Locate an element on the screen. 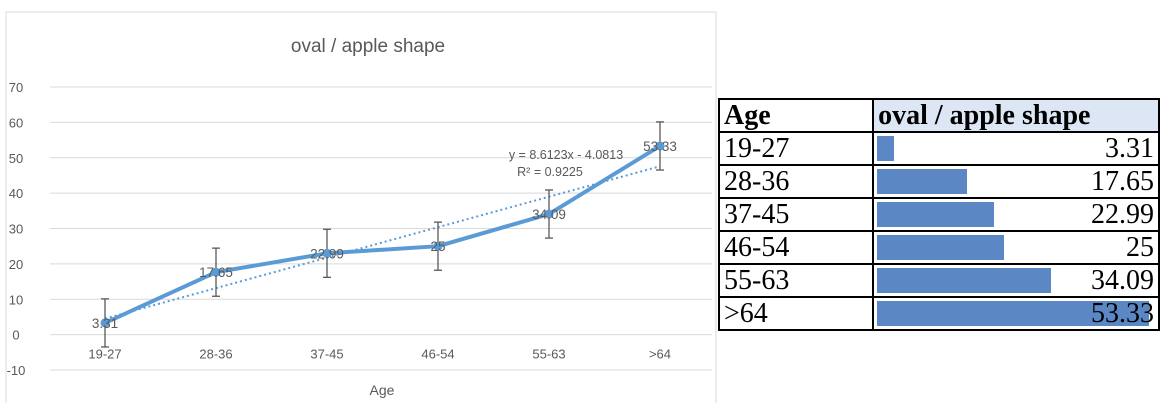 This screenshot has height=403, width=1160. table-row: 55-63 34.09 is located at coordinates (938, 280).